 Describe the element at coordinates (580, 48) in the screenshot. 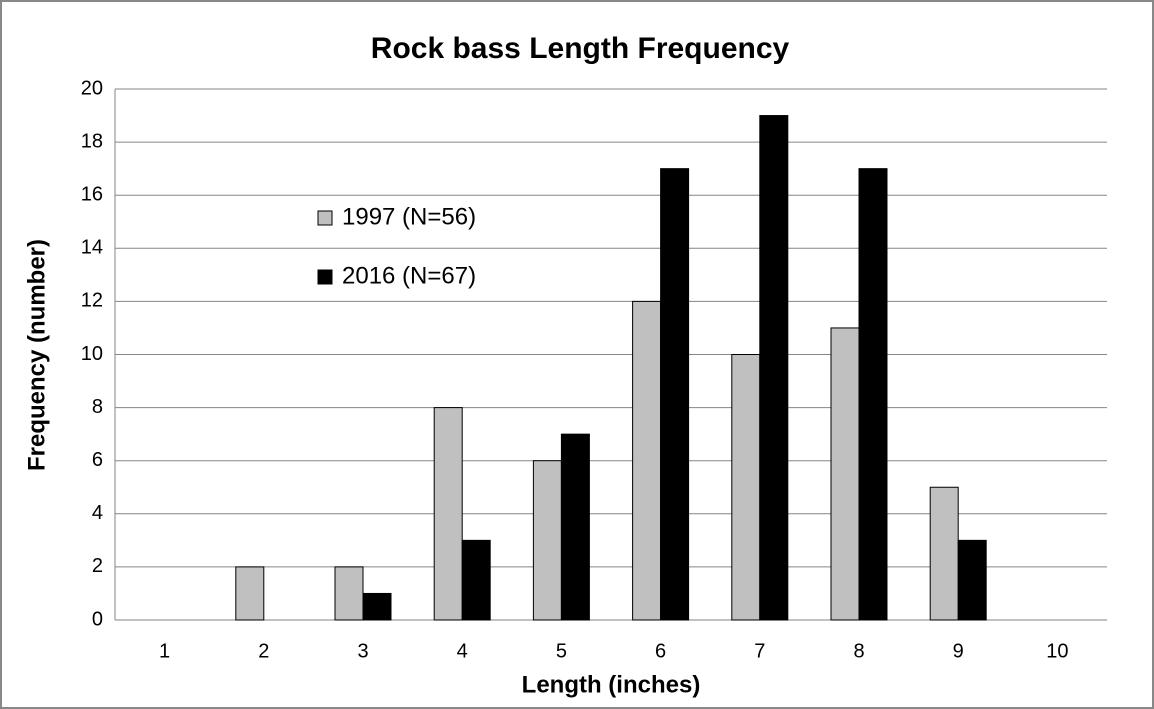

I see `chart-title: Rock bass Length Frequency` at that location.